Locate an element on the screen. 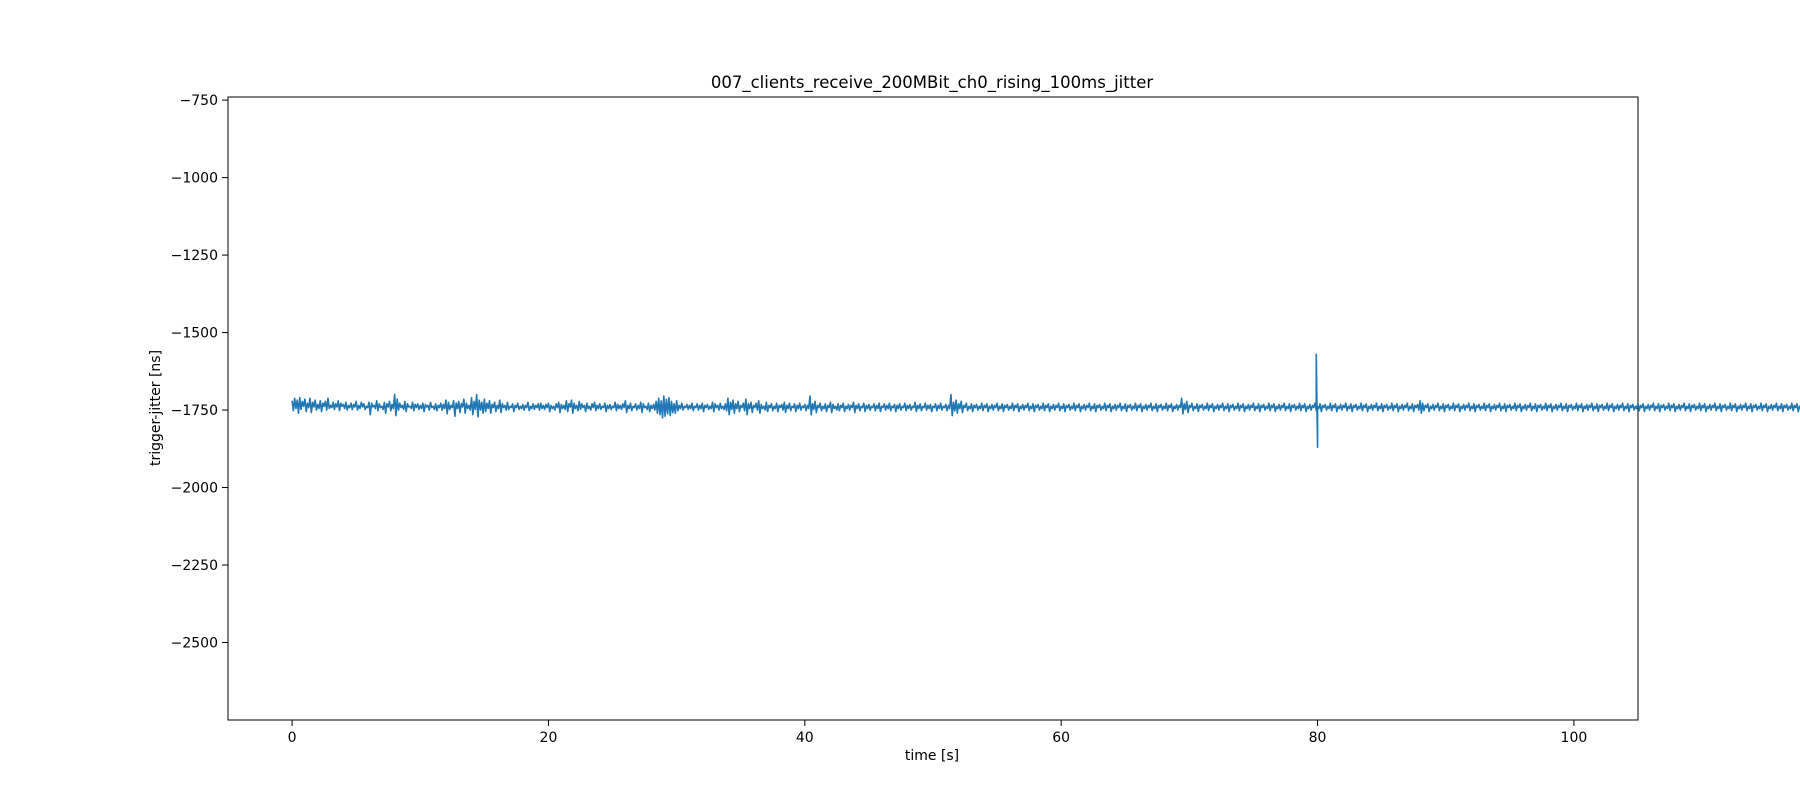 Image resolution: width=1800 pixels, height=800 pixels. y-tick-label: −1500 is located at coordinates (194, 334).